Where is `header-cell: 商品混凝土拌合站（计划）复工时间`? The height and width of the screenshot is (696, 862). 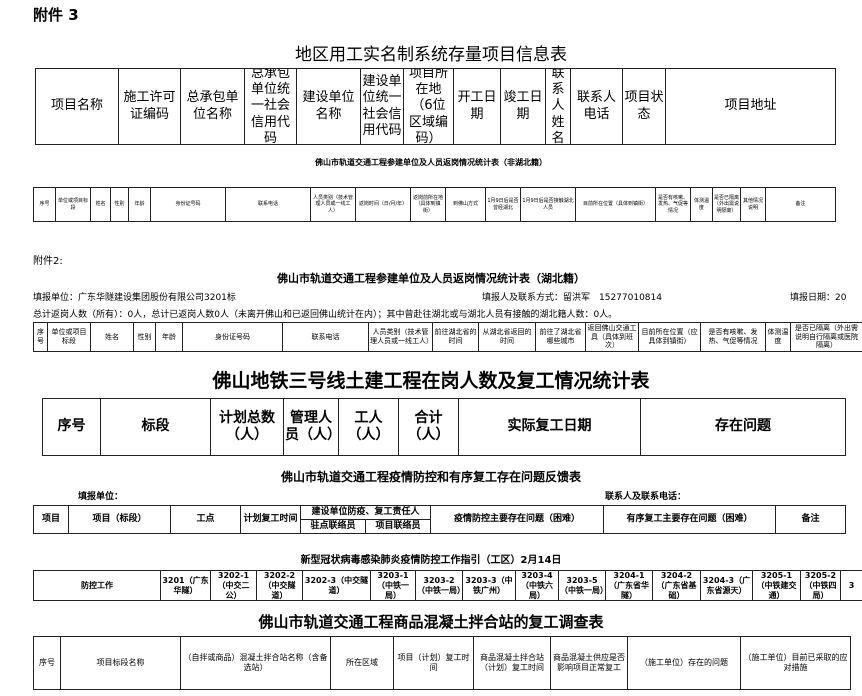 header-cell: 商品混凝土拌合站（计划）复工时间 is located at coordinates (512, 663).